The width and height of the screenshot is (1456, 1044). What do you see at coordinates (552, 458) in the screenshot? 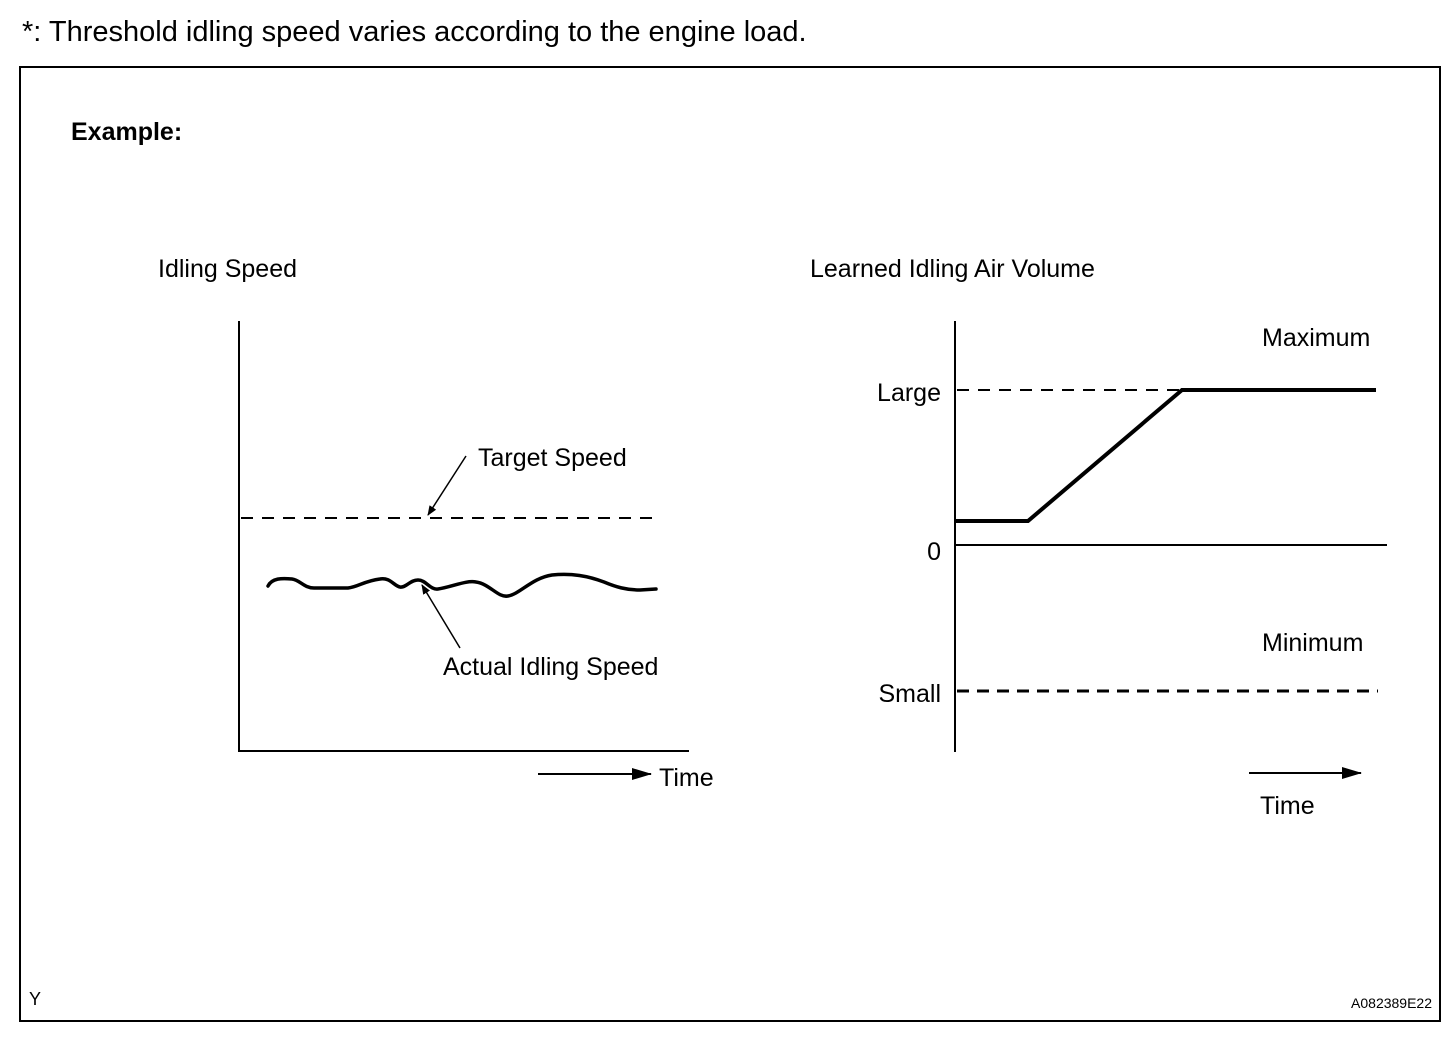
I see `target-speed-label: Target Speed` at bounding box center [552, 458].